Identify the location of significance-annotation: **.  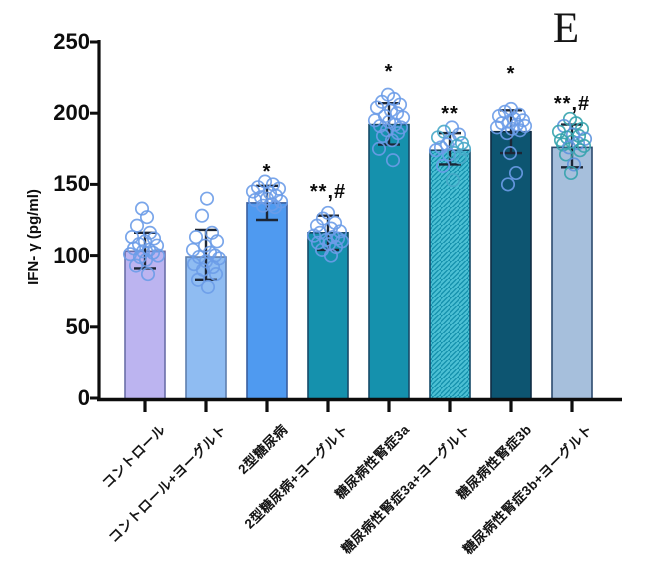
(450, 113).